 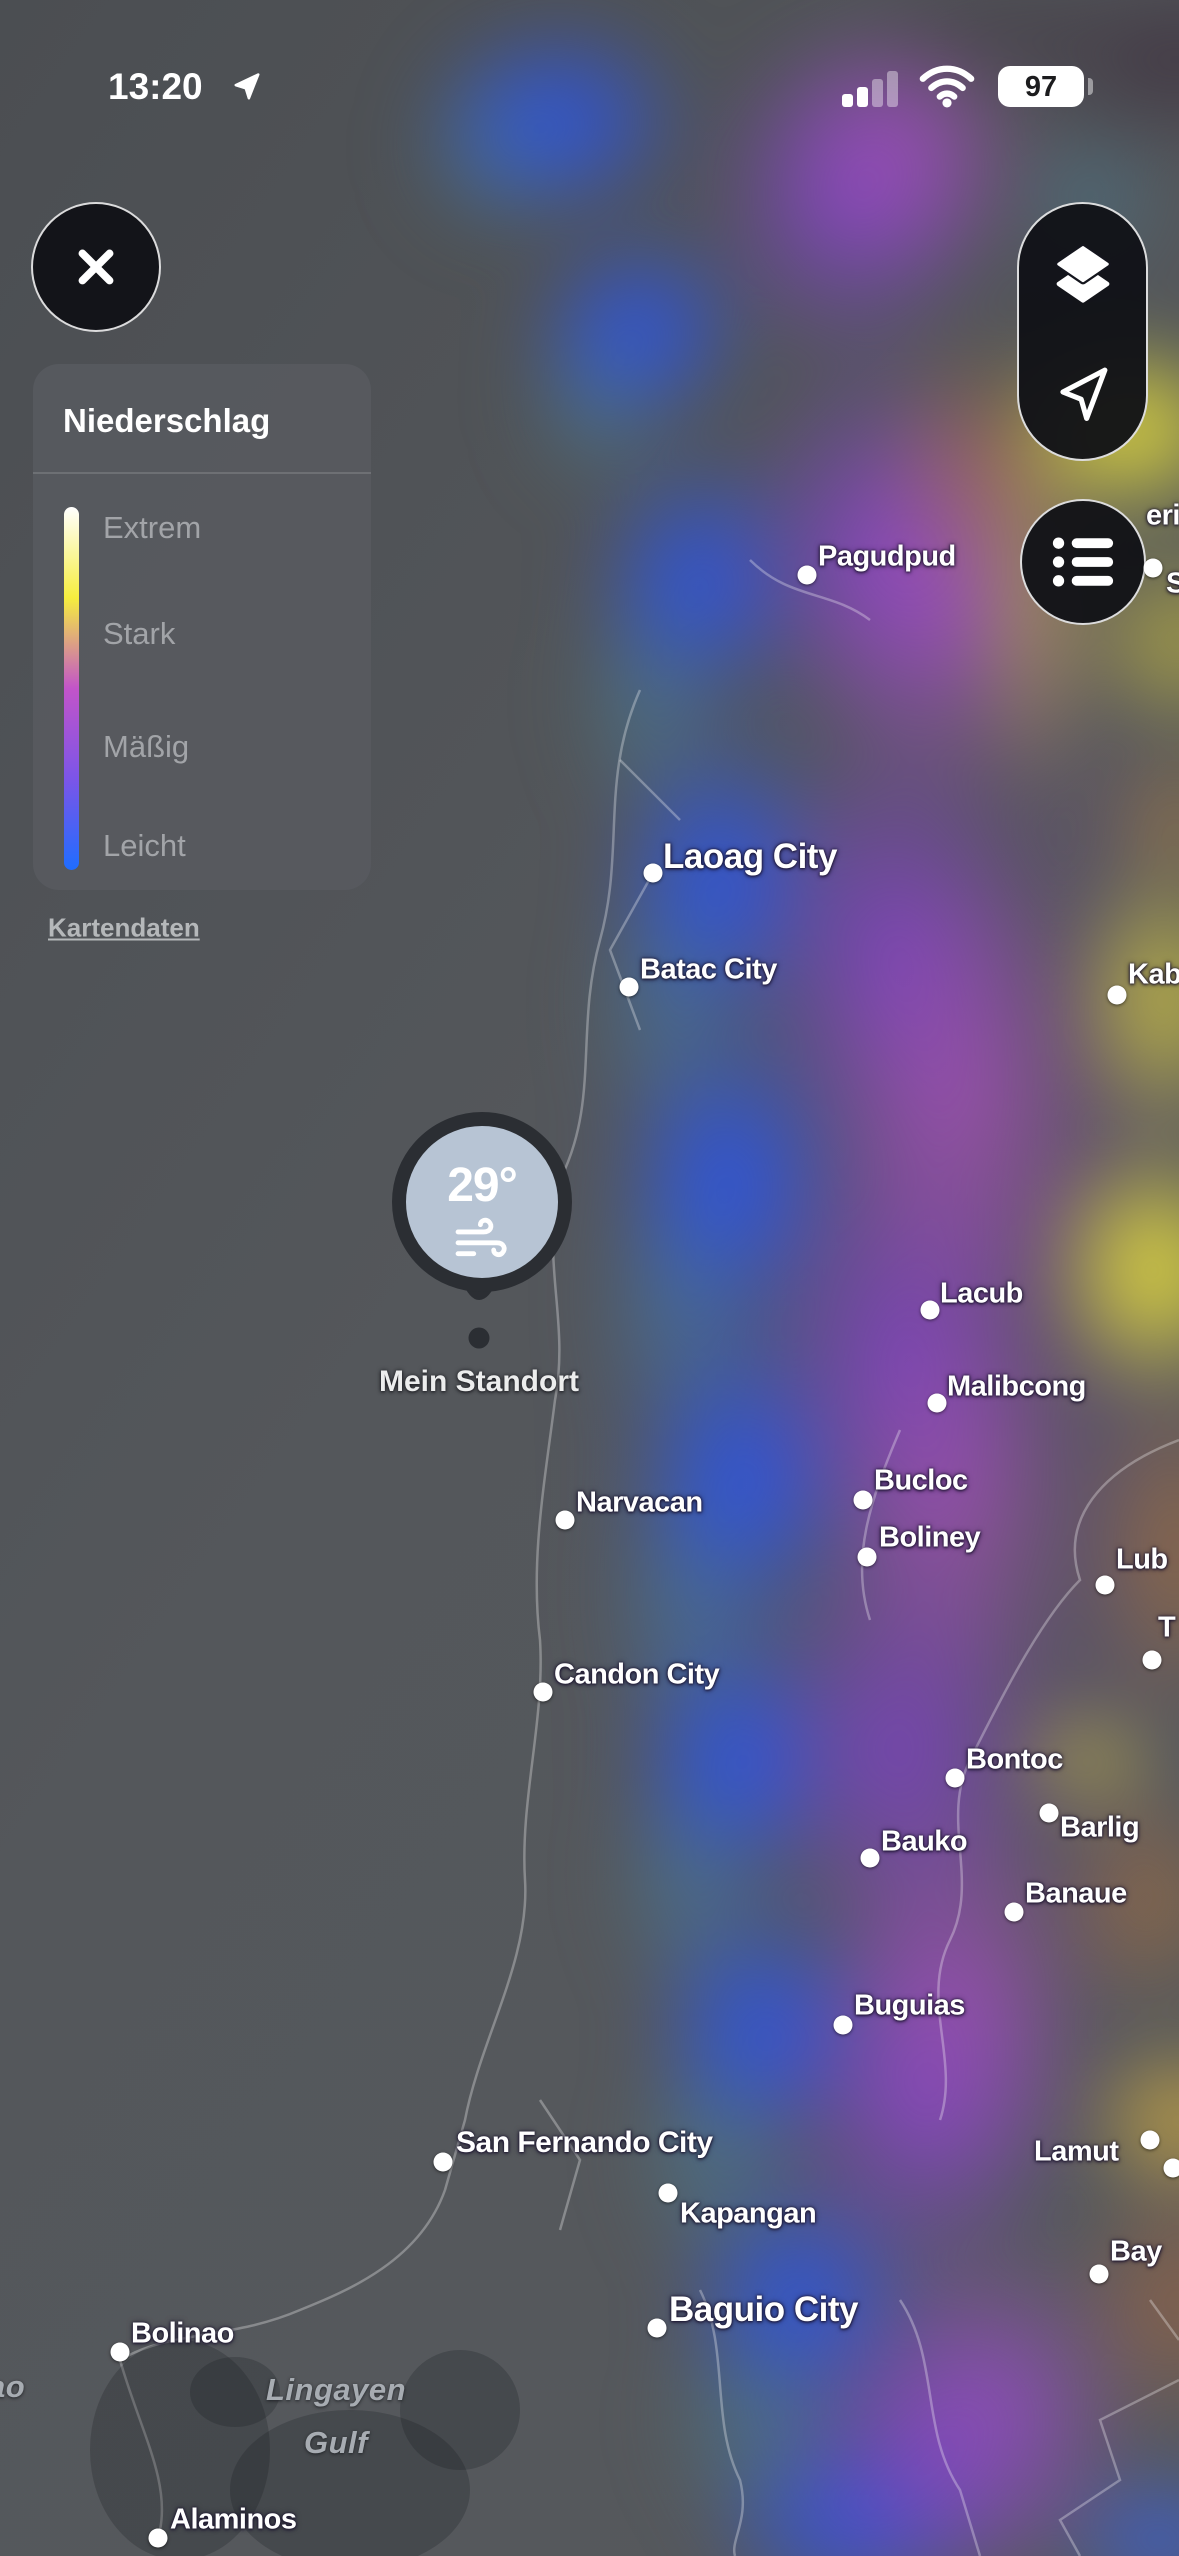 What do you see at coordinates (748, 2213) in the screenshot?
I see `city-label-kapangan: Kapangan` at bounding box center [748, 2213].